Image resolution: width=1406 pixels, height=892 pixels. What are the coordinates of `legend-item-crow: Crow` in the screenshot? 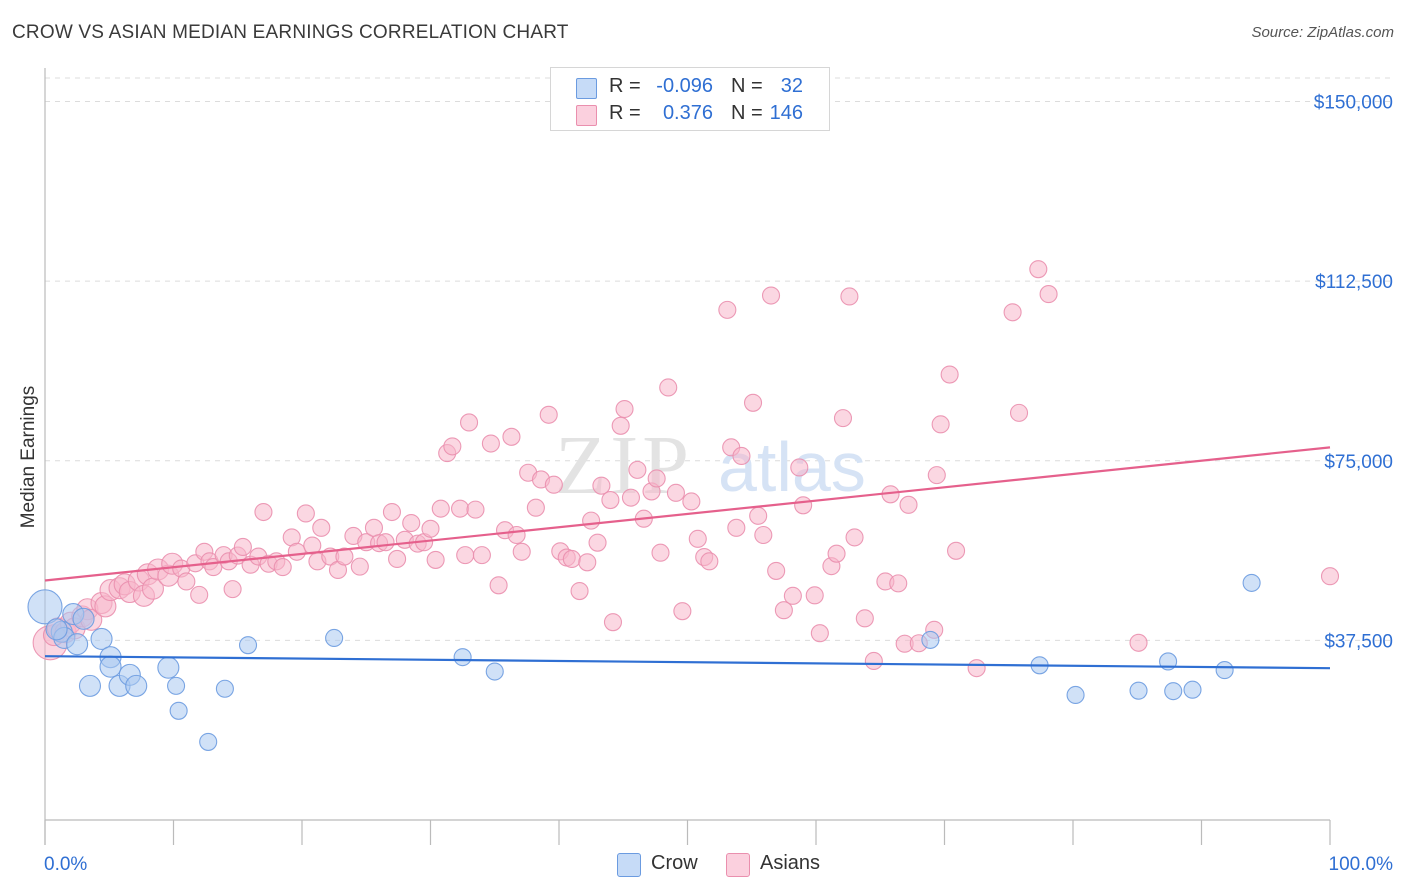 It's located at (672, 865).